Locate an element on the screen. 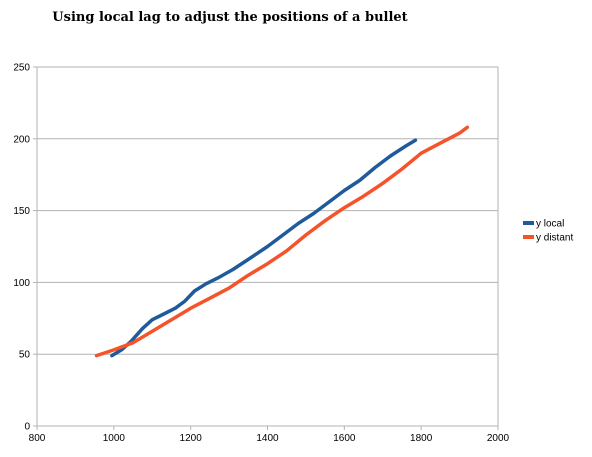 This screenshot has height=457, width=592. x-tick-label: 1400 is located at coordinates (267, 438).